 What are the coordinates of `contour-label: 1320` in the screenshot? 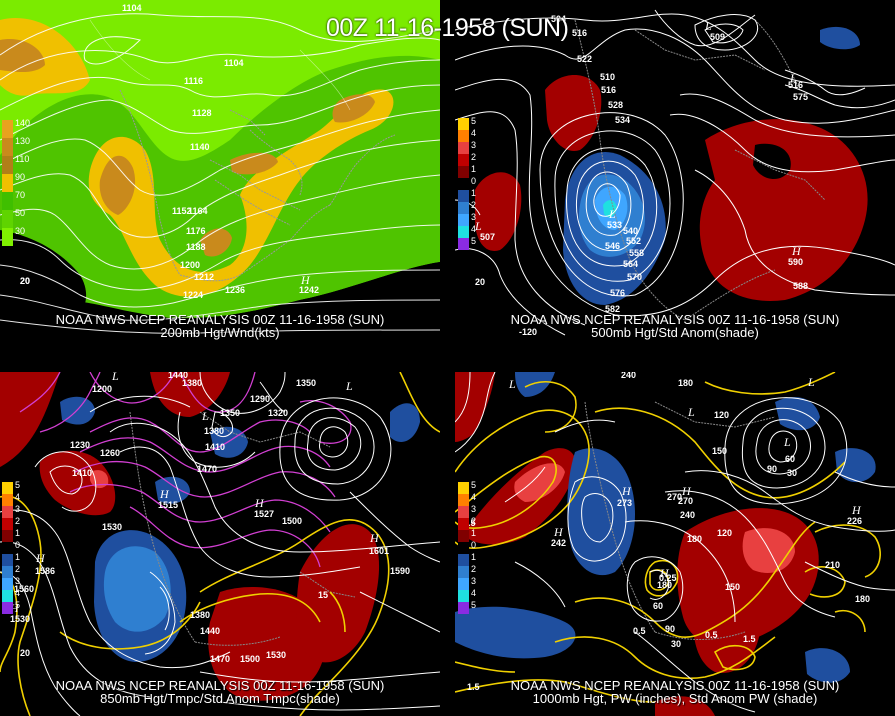 It's located at (278, 413).